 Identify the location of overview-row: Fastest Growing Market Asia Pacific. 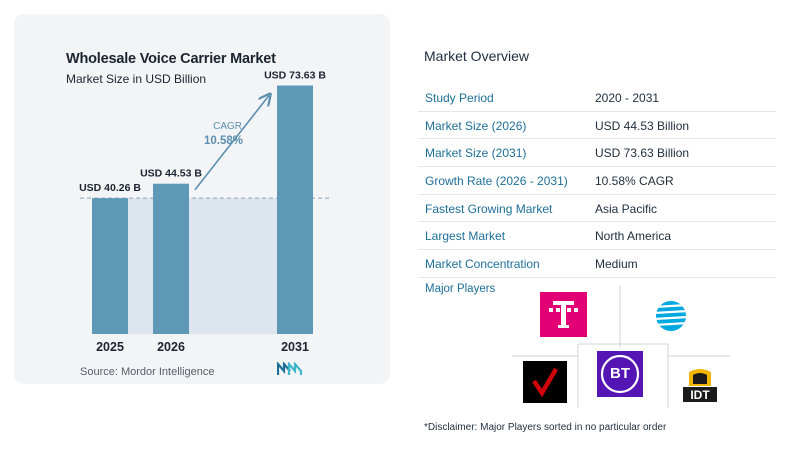
(597, 209).